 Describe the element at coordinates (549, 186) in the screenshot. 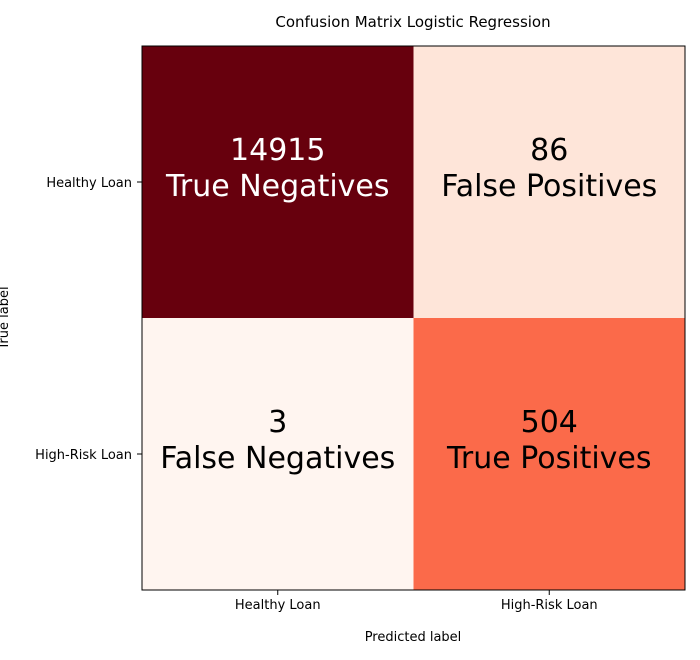

I see `cell-category-label: False Positives` at that location.